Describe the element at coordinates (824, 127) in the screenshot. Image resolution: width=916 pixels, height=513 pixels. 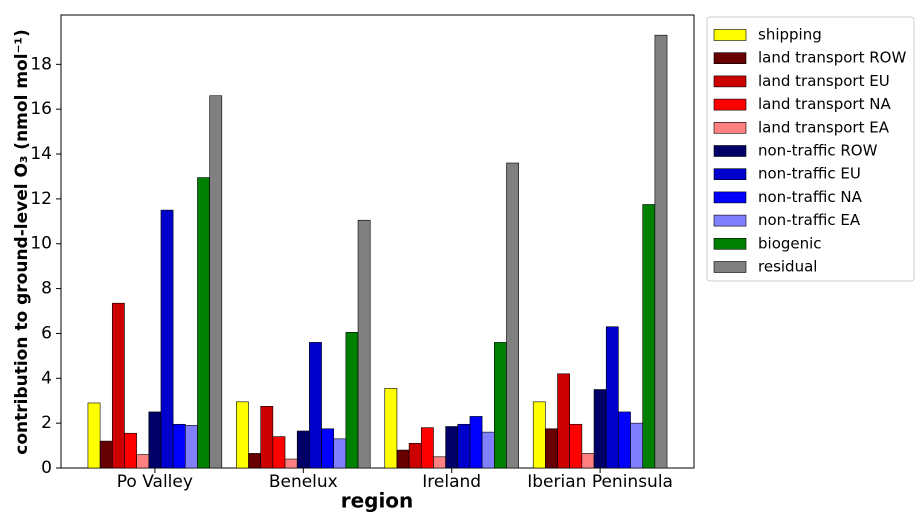
I see `legend-label: land transport EA` at that location.